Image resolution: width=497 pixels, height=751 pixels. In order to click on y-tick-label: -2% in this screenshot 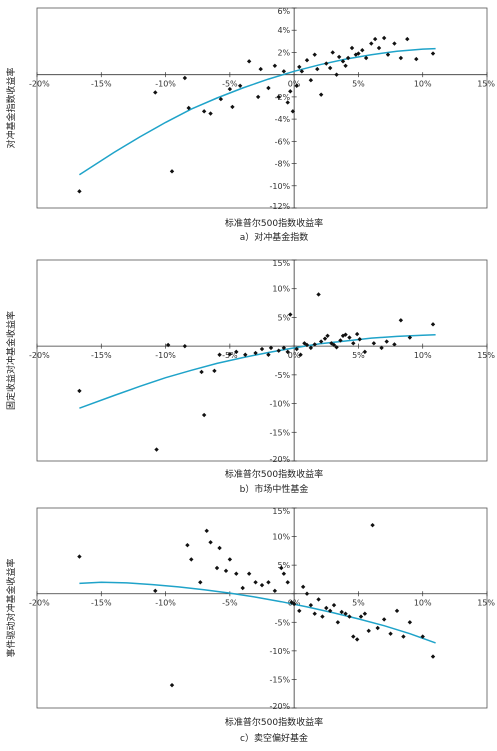, I will do `click(283, 97)`.